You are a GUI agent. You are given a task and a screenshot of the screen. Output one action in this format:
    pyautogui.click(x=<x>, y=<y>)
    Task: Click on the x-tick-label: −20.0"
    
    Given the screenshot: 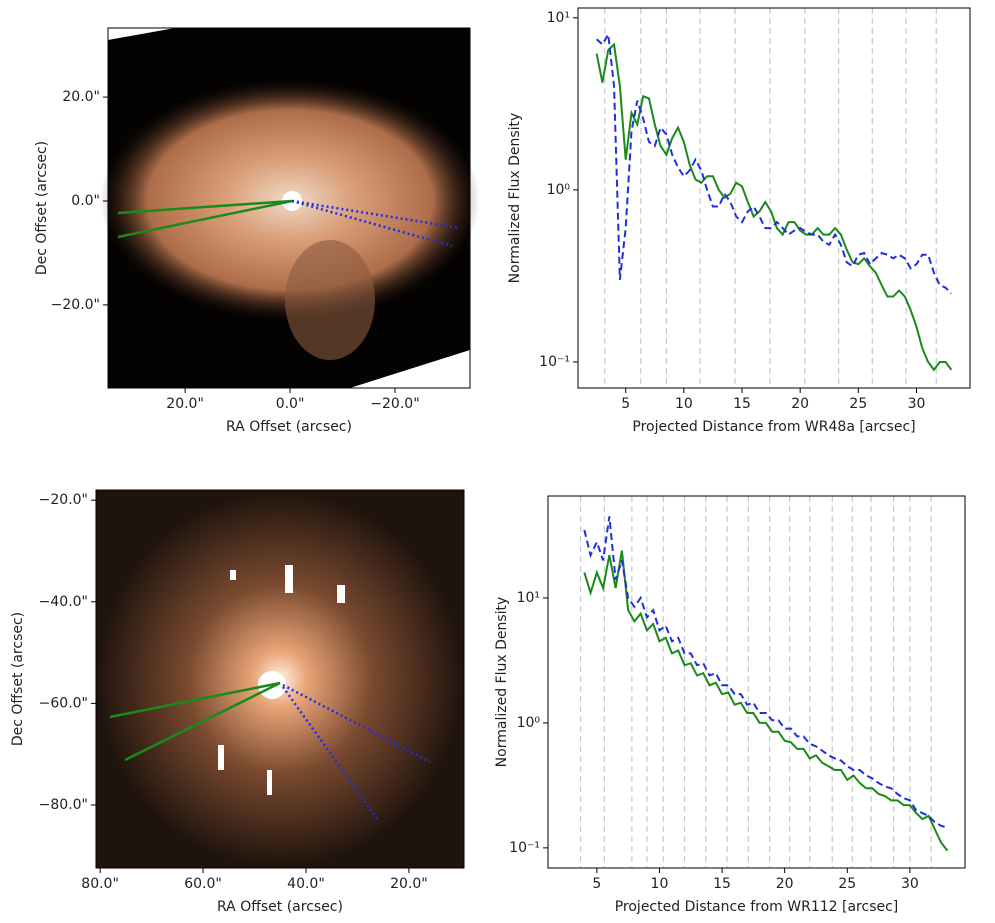 What is the action you would take?
    pyautogui.click(x=394, y=404)
    